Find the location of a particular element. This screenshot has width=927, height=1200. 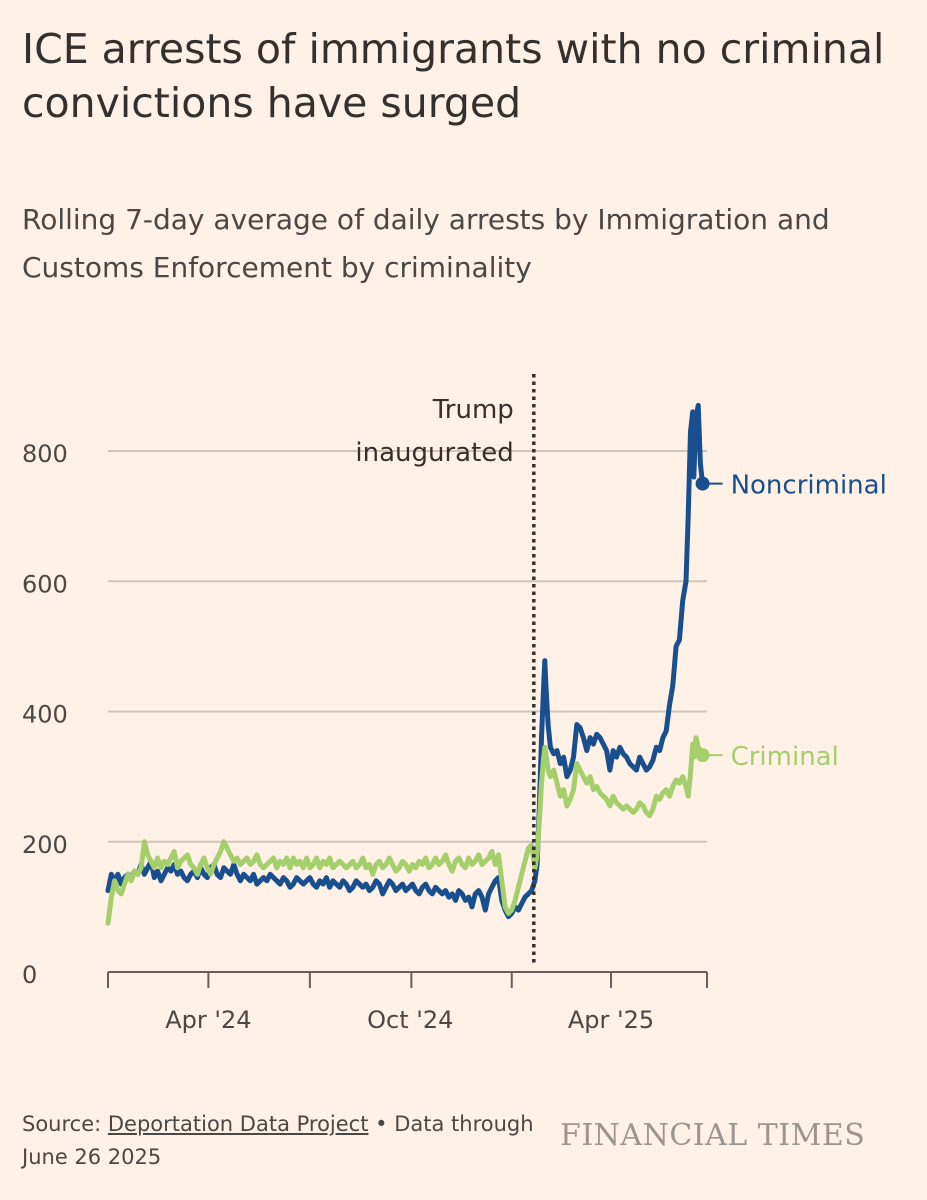

x-tick-label-1: Oct '24 is located at coordinates (410, 1020).